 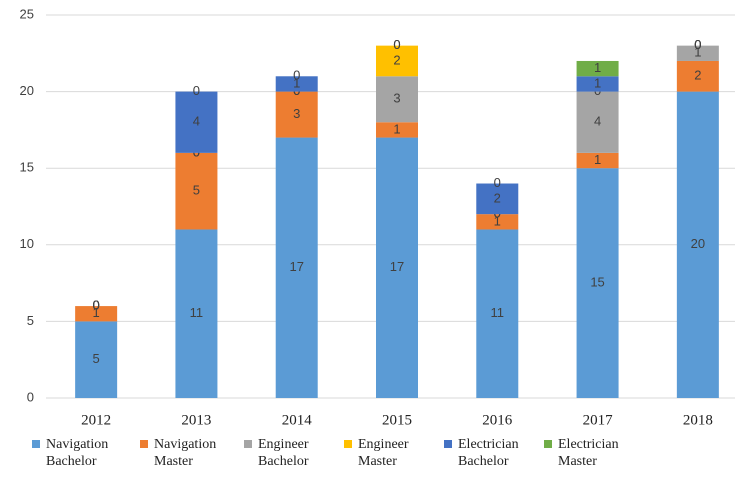 I want to click on legend-item: Electrician Master, so click(x=592, y=453).